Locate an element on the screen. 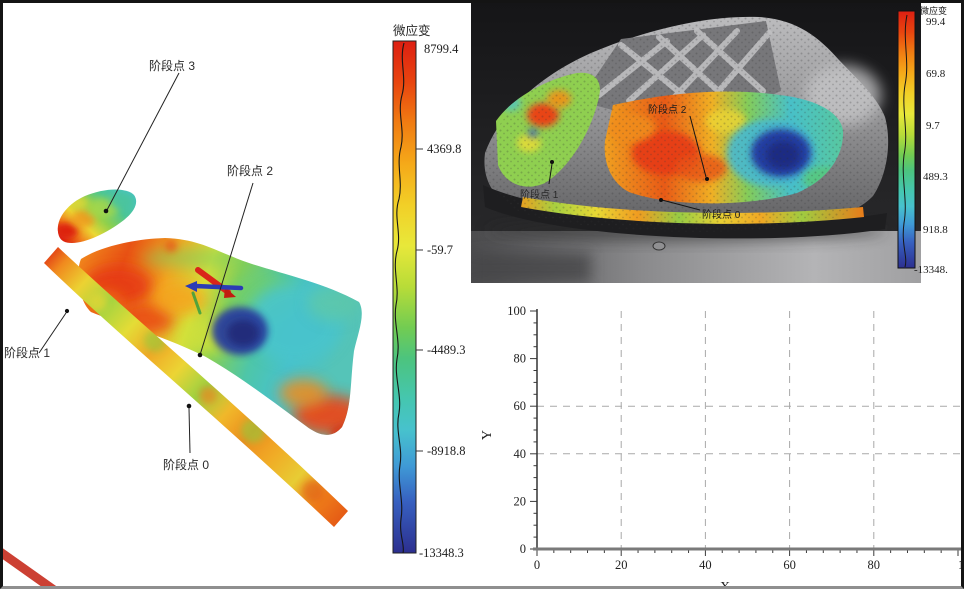 The height and width of the screenshot is (589, 964). photo-colorbar-tick-label: -13348. is located at coordinates (931, 270).